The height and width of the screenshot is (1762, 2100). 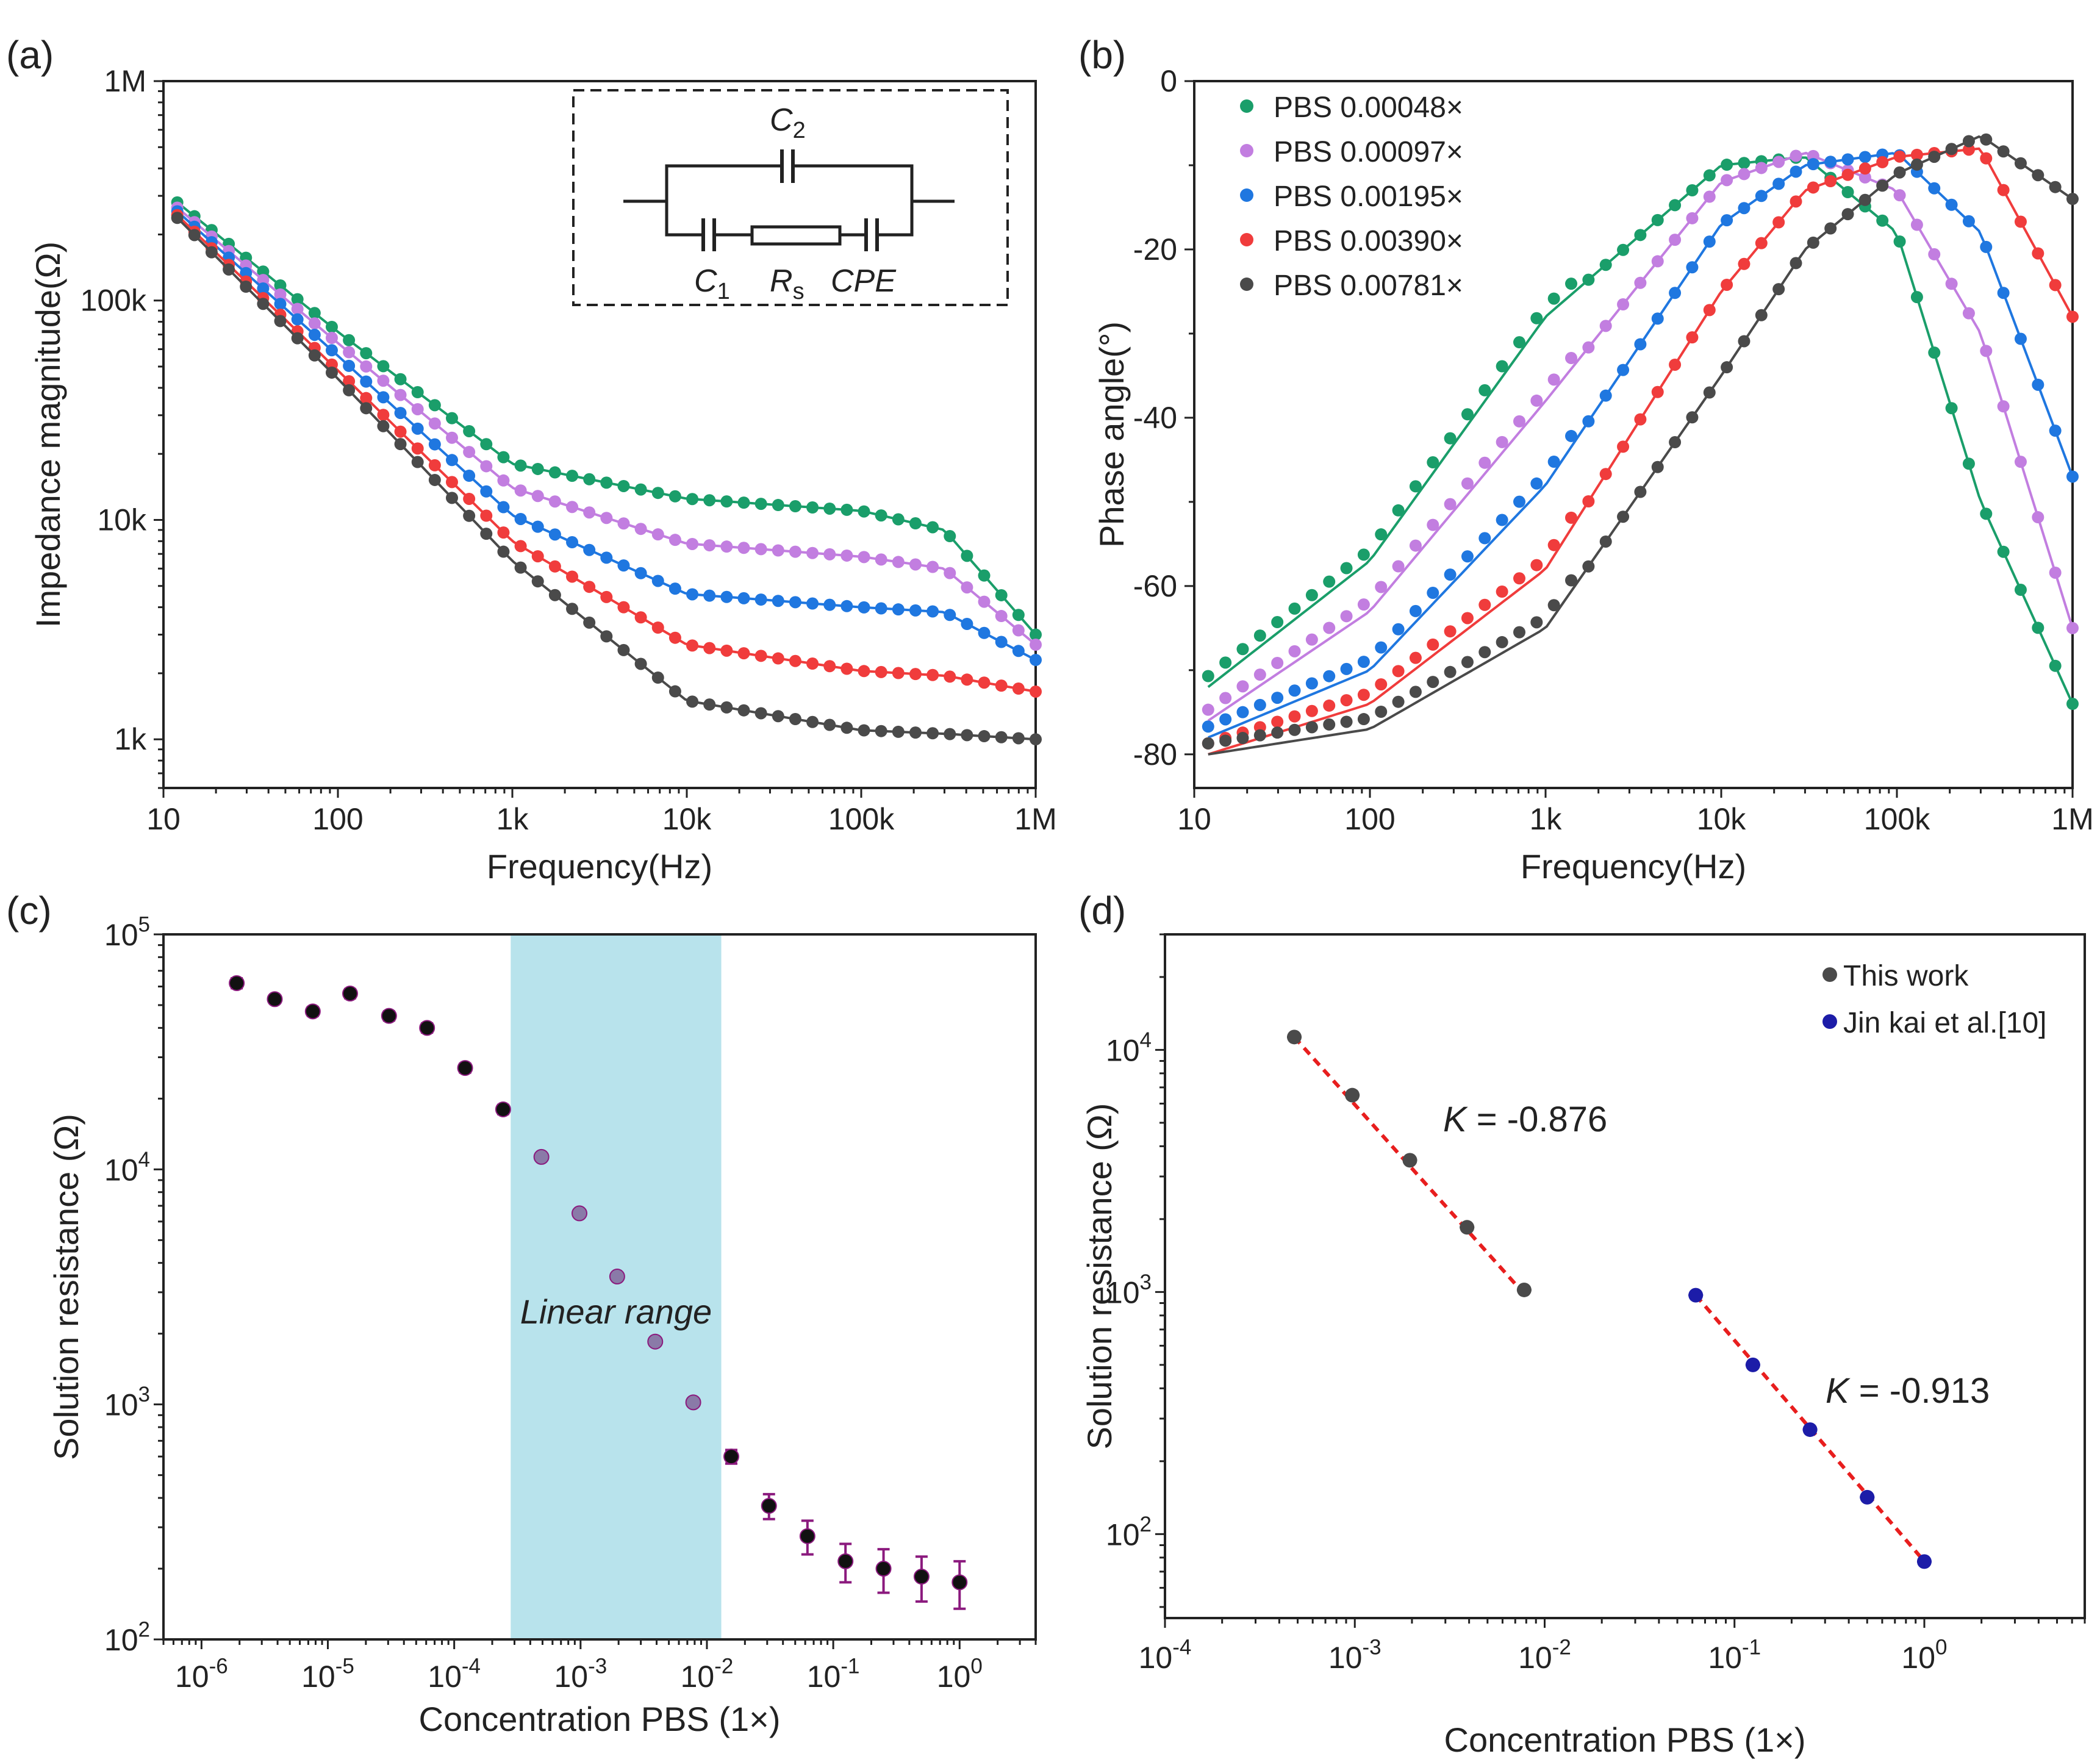 What do you see at coordinates (144, 1395) in the screenshot?
I see `y-tick-label-exp: 3` at bounding box center [144, 1395].